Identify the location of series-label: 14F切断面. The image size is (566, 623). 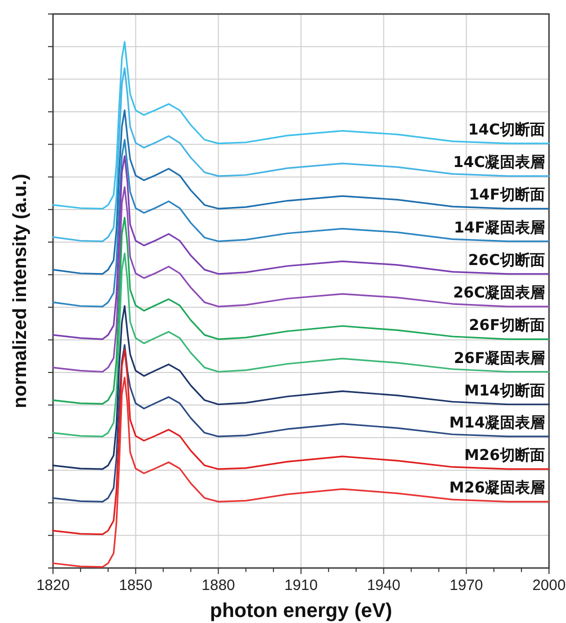
(506, 195).